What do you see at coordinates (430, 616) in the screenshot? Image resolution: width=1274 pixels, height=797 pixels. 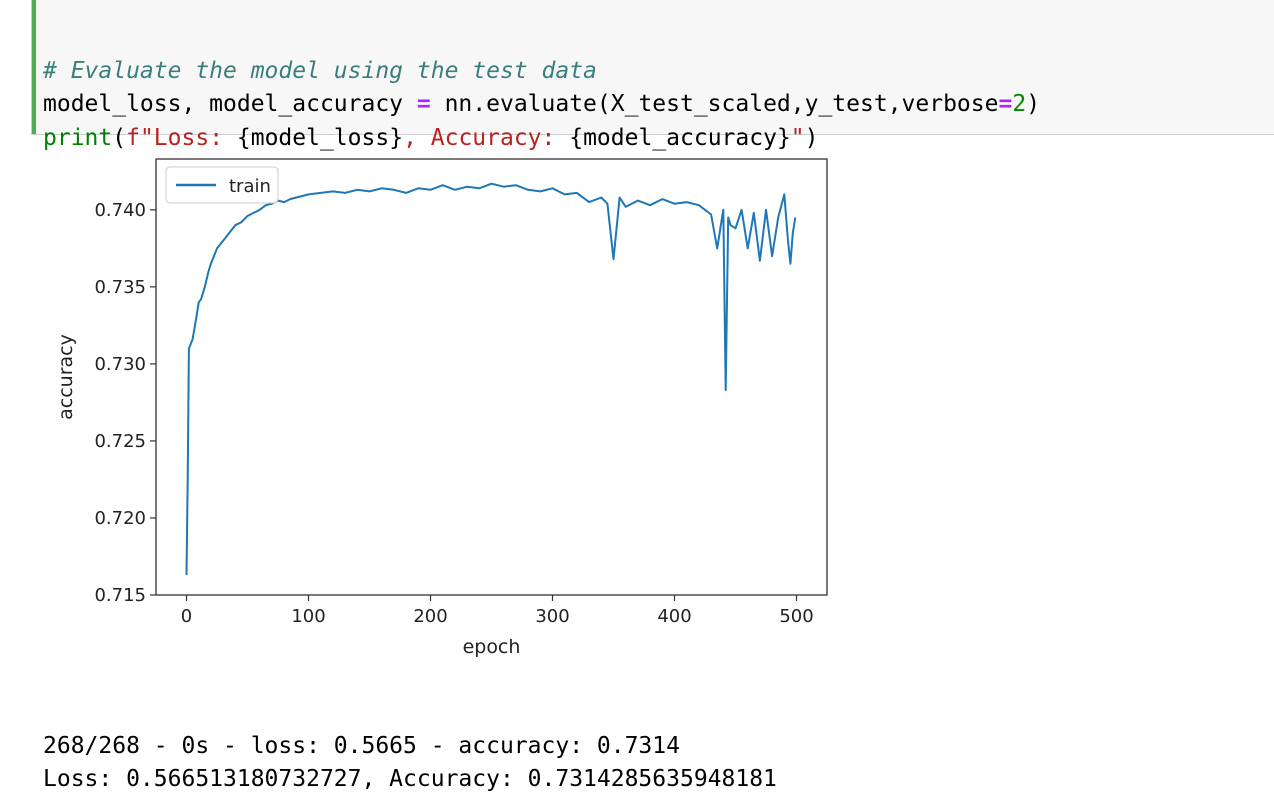 I see `x-tick-label-200: 200` at bounding box center [430, 616].